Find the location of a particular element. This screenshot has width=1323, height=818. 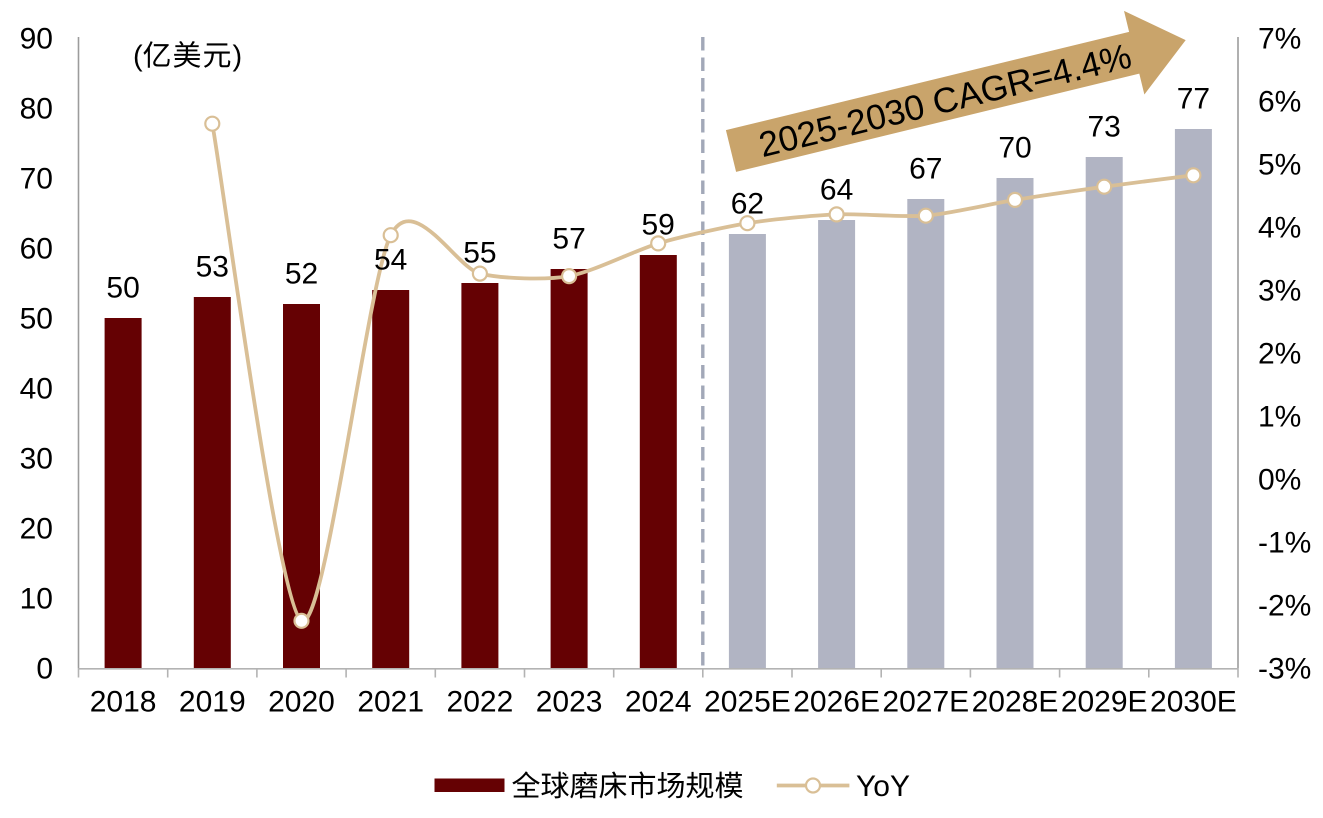

svg-text: 2020 is located at coordinates (301, 702).